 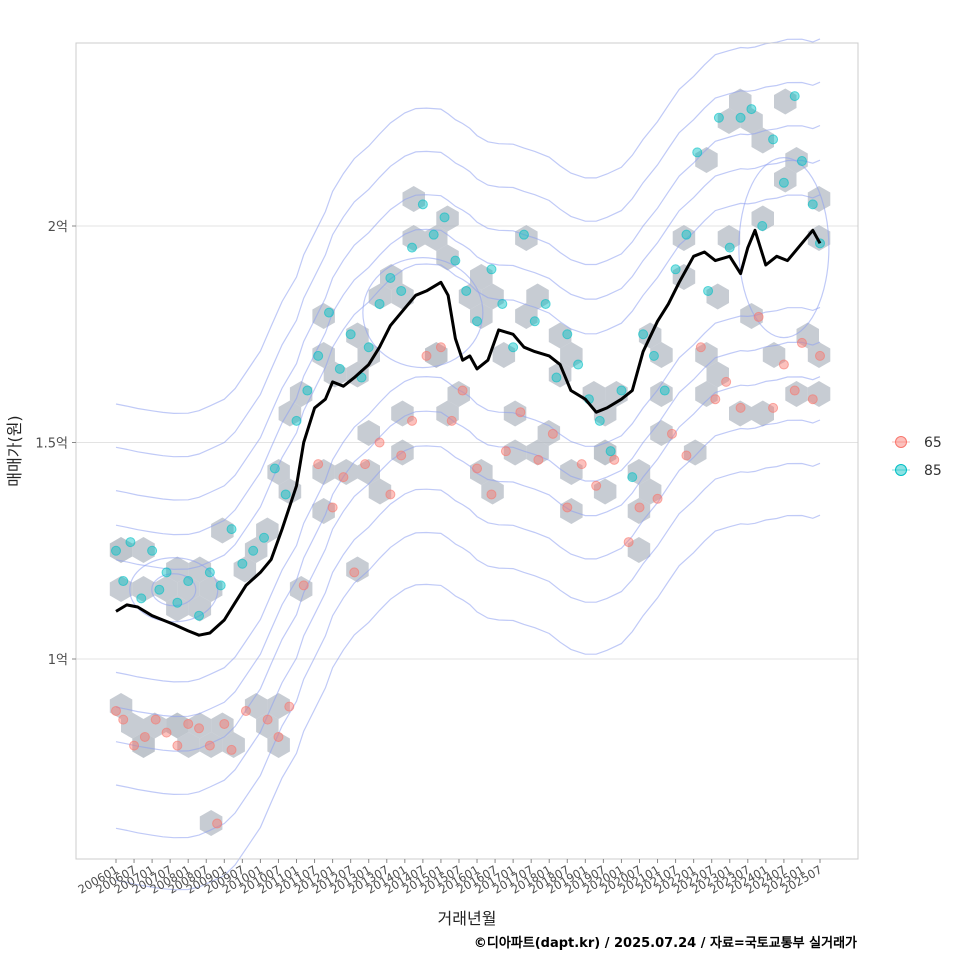 I want to click on contour-ring, so click(x=784, y=248).